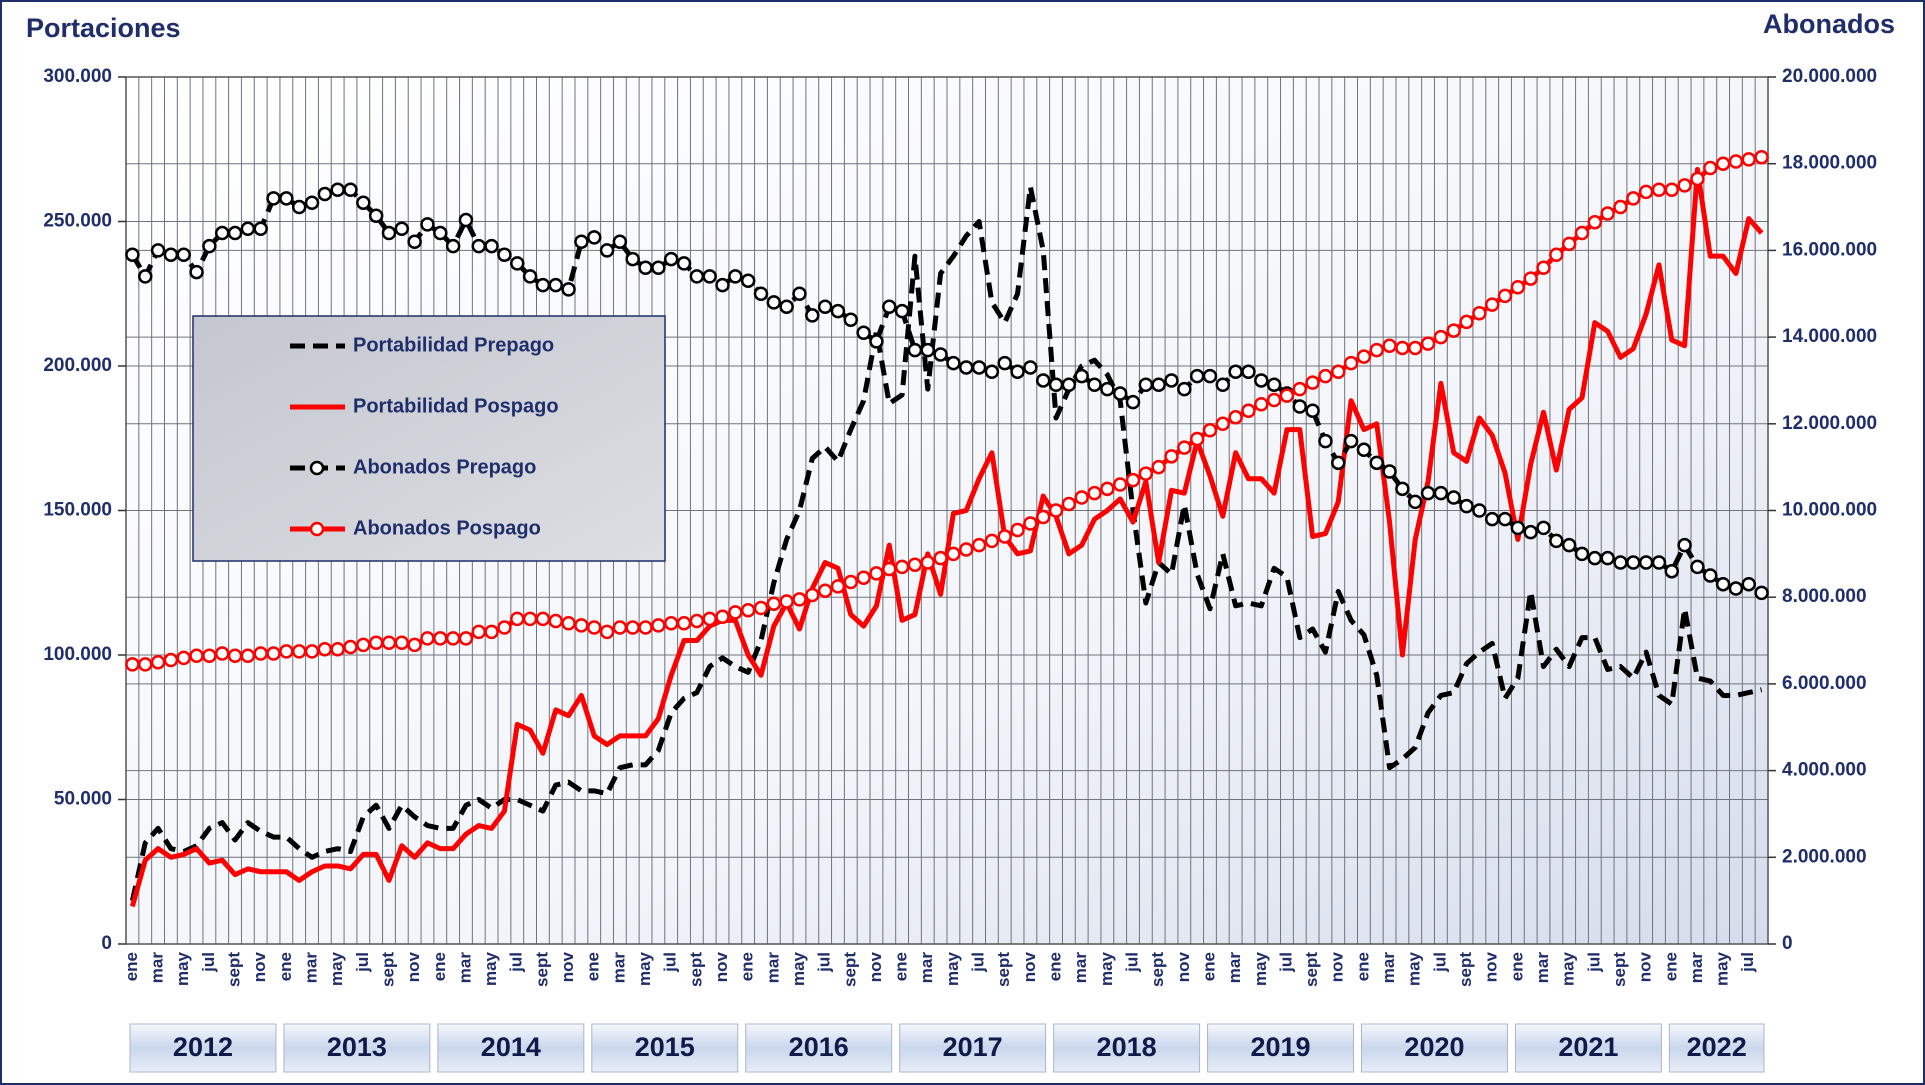 This screenshot has width=1925, height=1085. Describe the element at coordinates (1829, 24) in the screenshot. I see `right-axis-title: Abonados` at that location.